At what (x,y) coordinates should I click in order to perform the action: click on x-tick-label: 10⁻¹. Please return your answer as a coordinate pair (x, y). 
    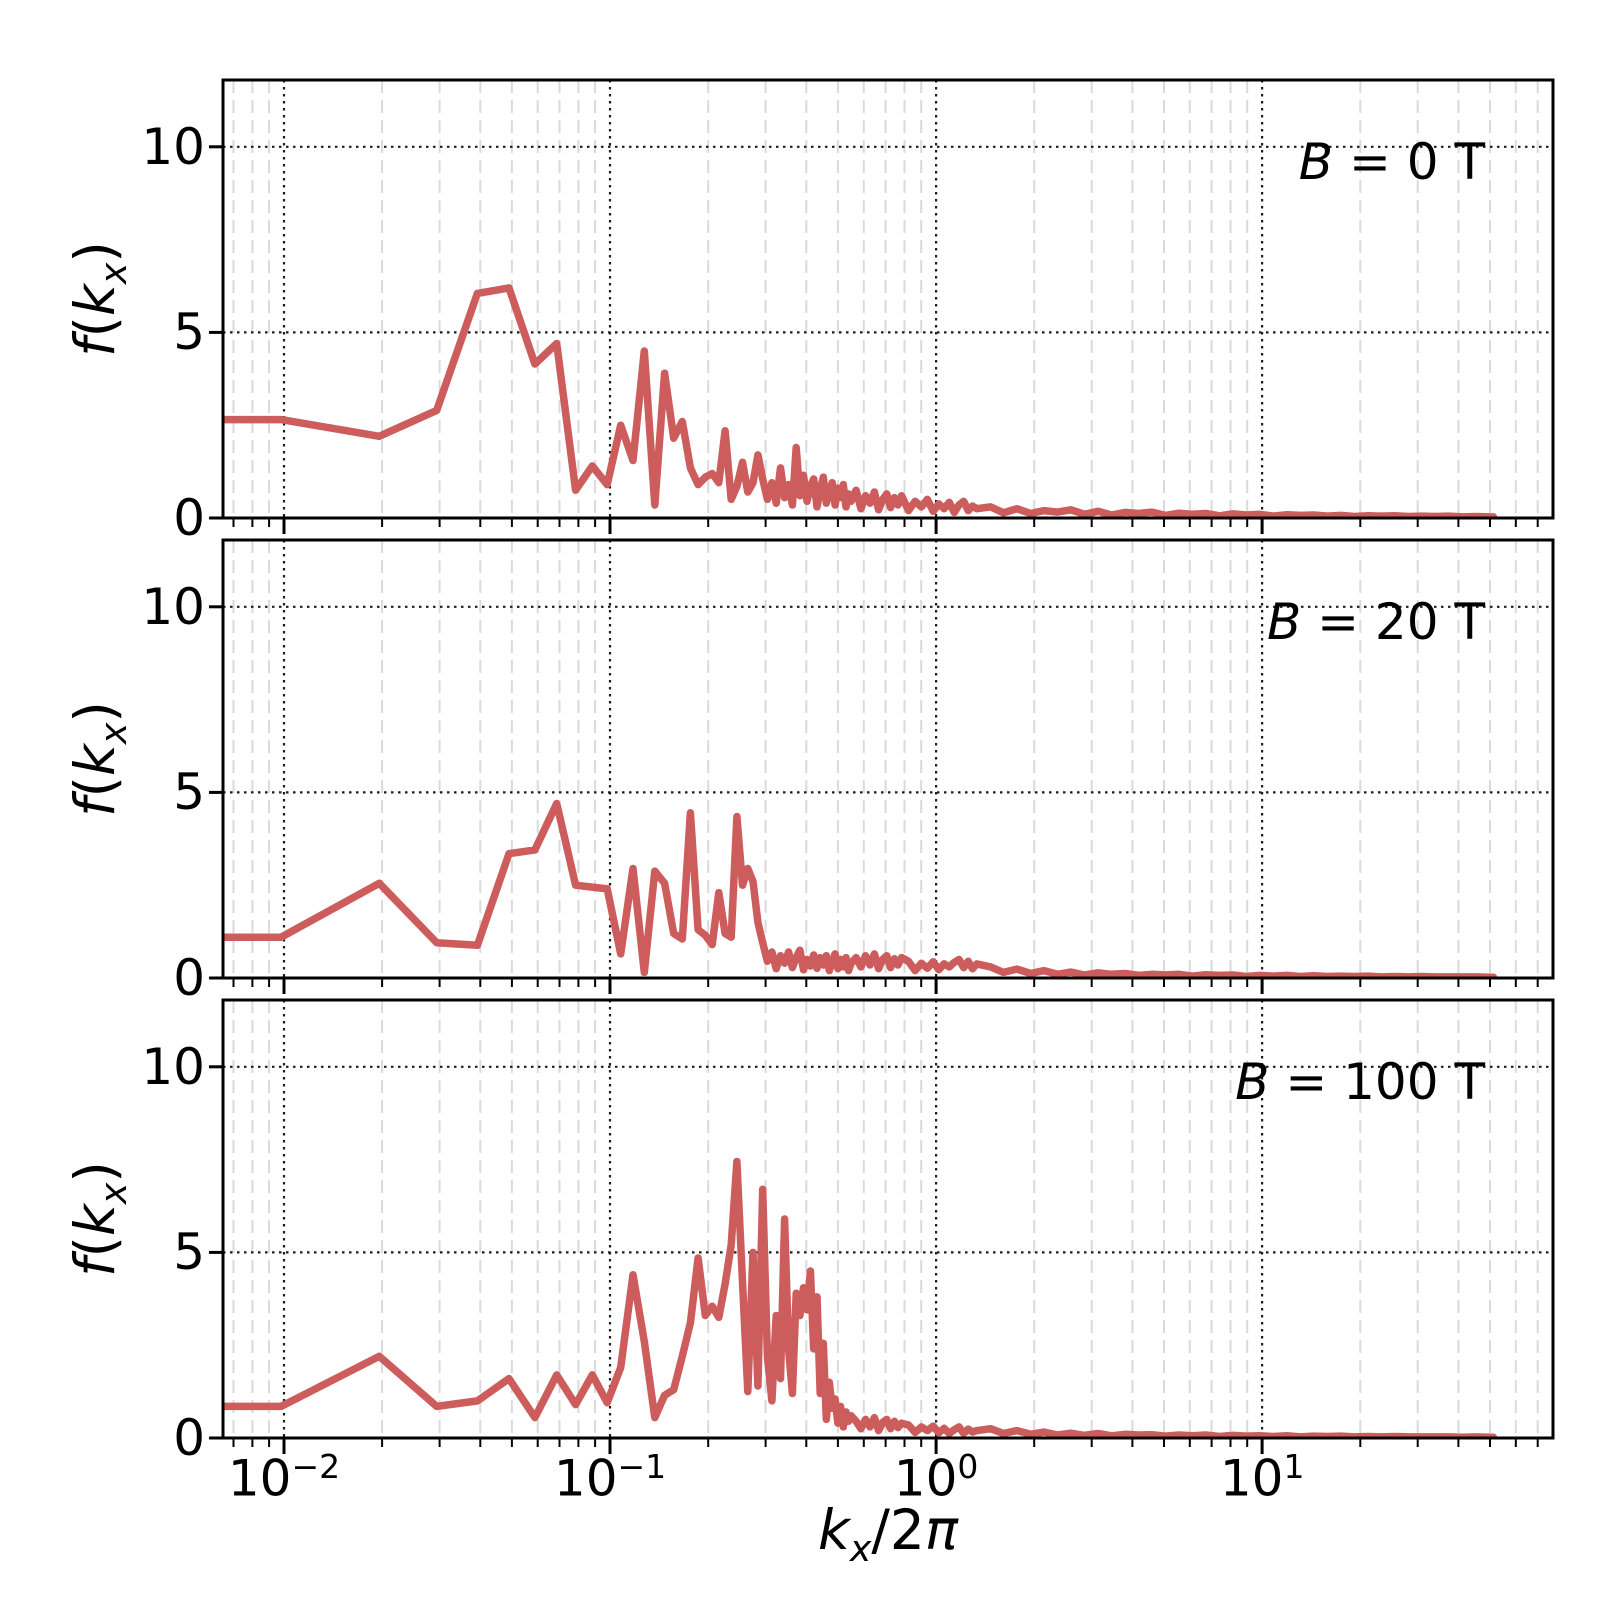
    Looking at the image, I should click on (610, 1477).